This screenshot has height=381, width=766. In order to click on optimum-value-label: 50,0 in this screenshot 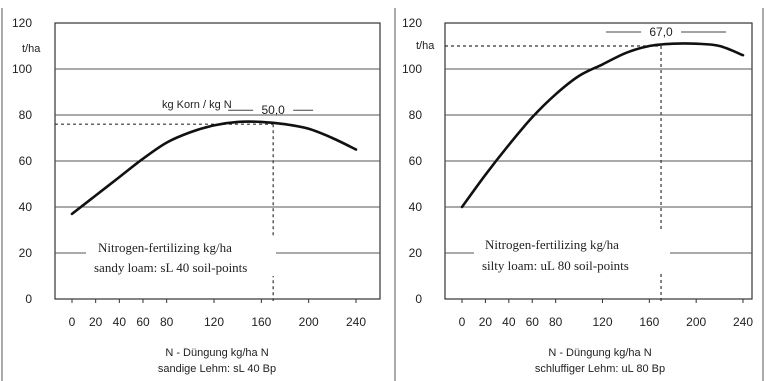, I will do `click(273, 110)`.